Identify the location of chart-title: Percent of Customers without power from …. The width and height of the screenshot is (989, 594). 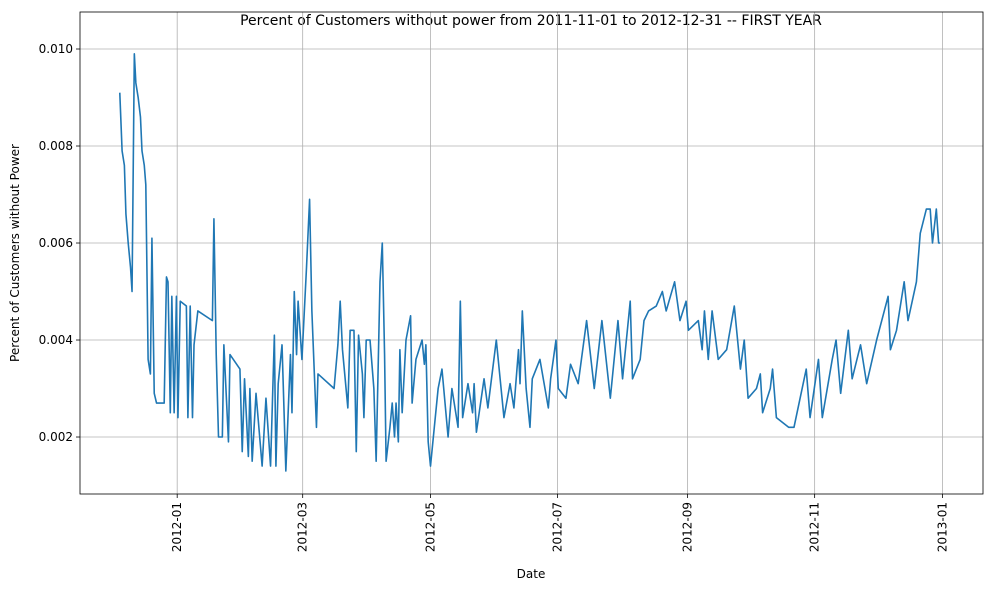
(531, 21).